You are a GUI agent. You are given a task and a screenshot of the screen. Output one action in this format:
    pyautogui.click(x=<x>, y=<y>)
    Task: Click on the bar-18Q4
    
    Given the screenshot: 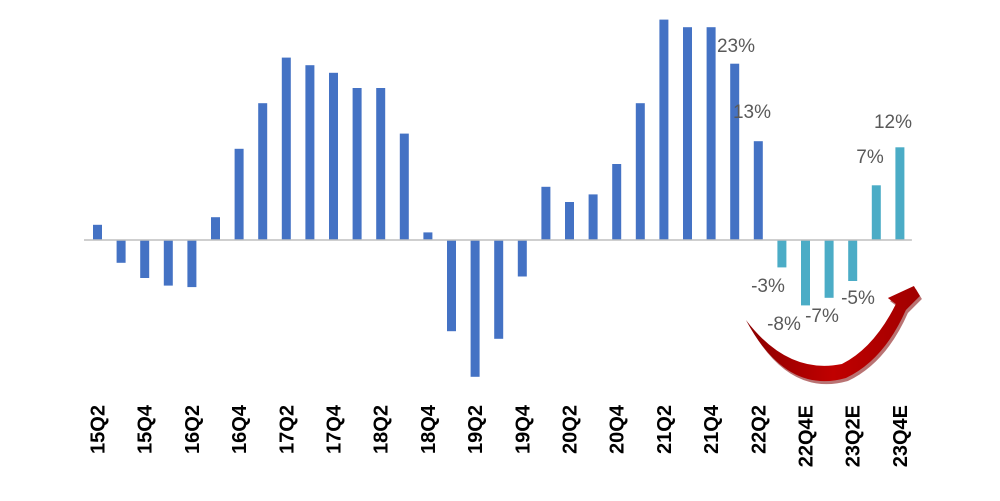 What is the action you would take?
    pyautogui.click(x=428, y=236)
    